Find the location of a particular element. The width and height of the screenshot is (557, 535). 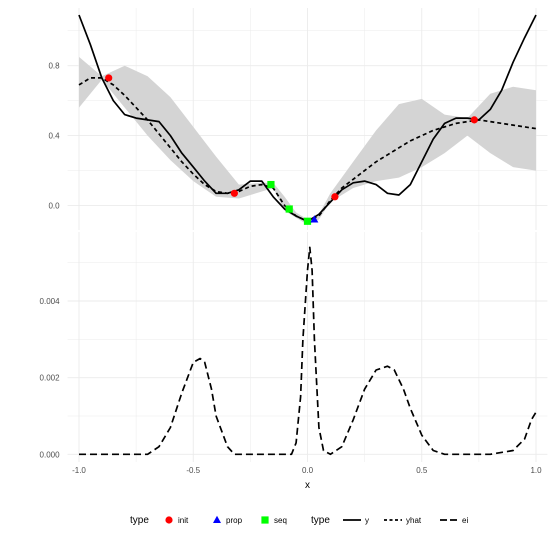

x-tick-label: 1.0 is located at coordinates (536, 470).